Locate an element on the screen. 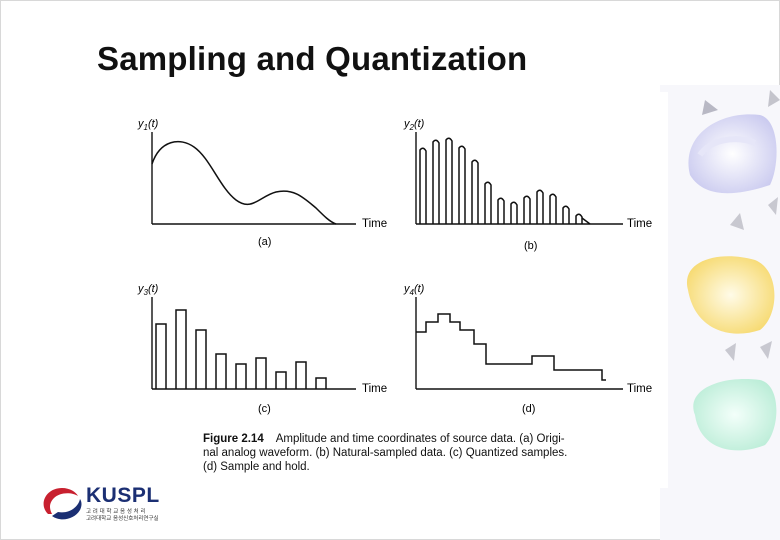  panel-b-natural-sampled: y2(t) Time (b) is located at coordinates (527, 185).